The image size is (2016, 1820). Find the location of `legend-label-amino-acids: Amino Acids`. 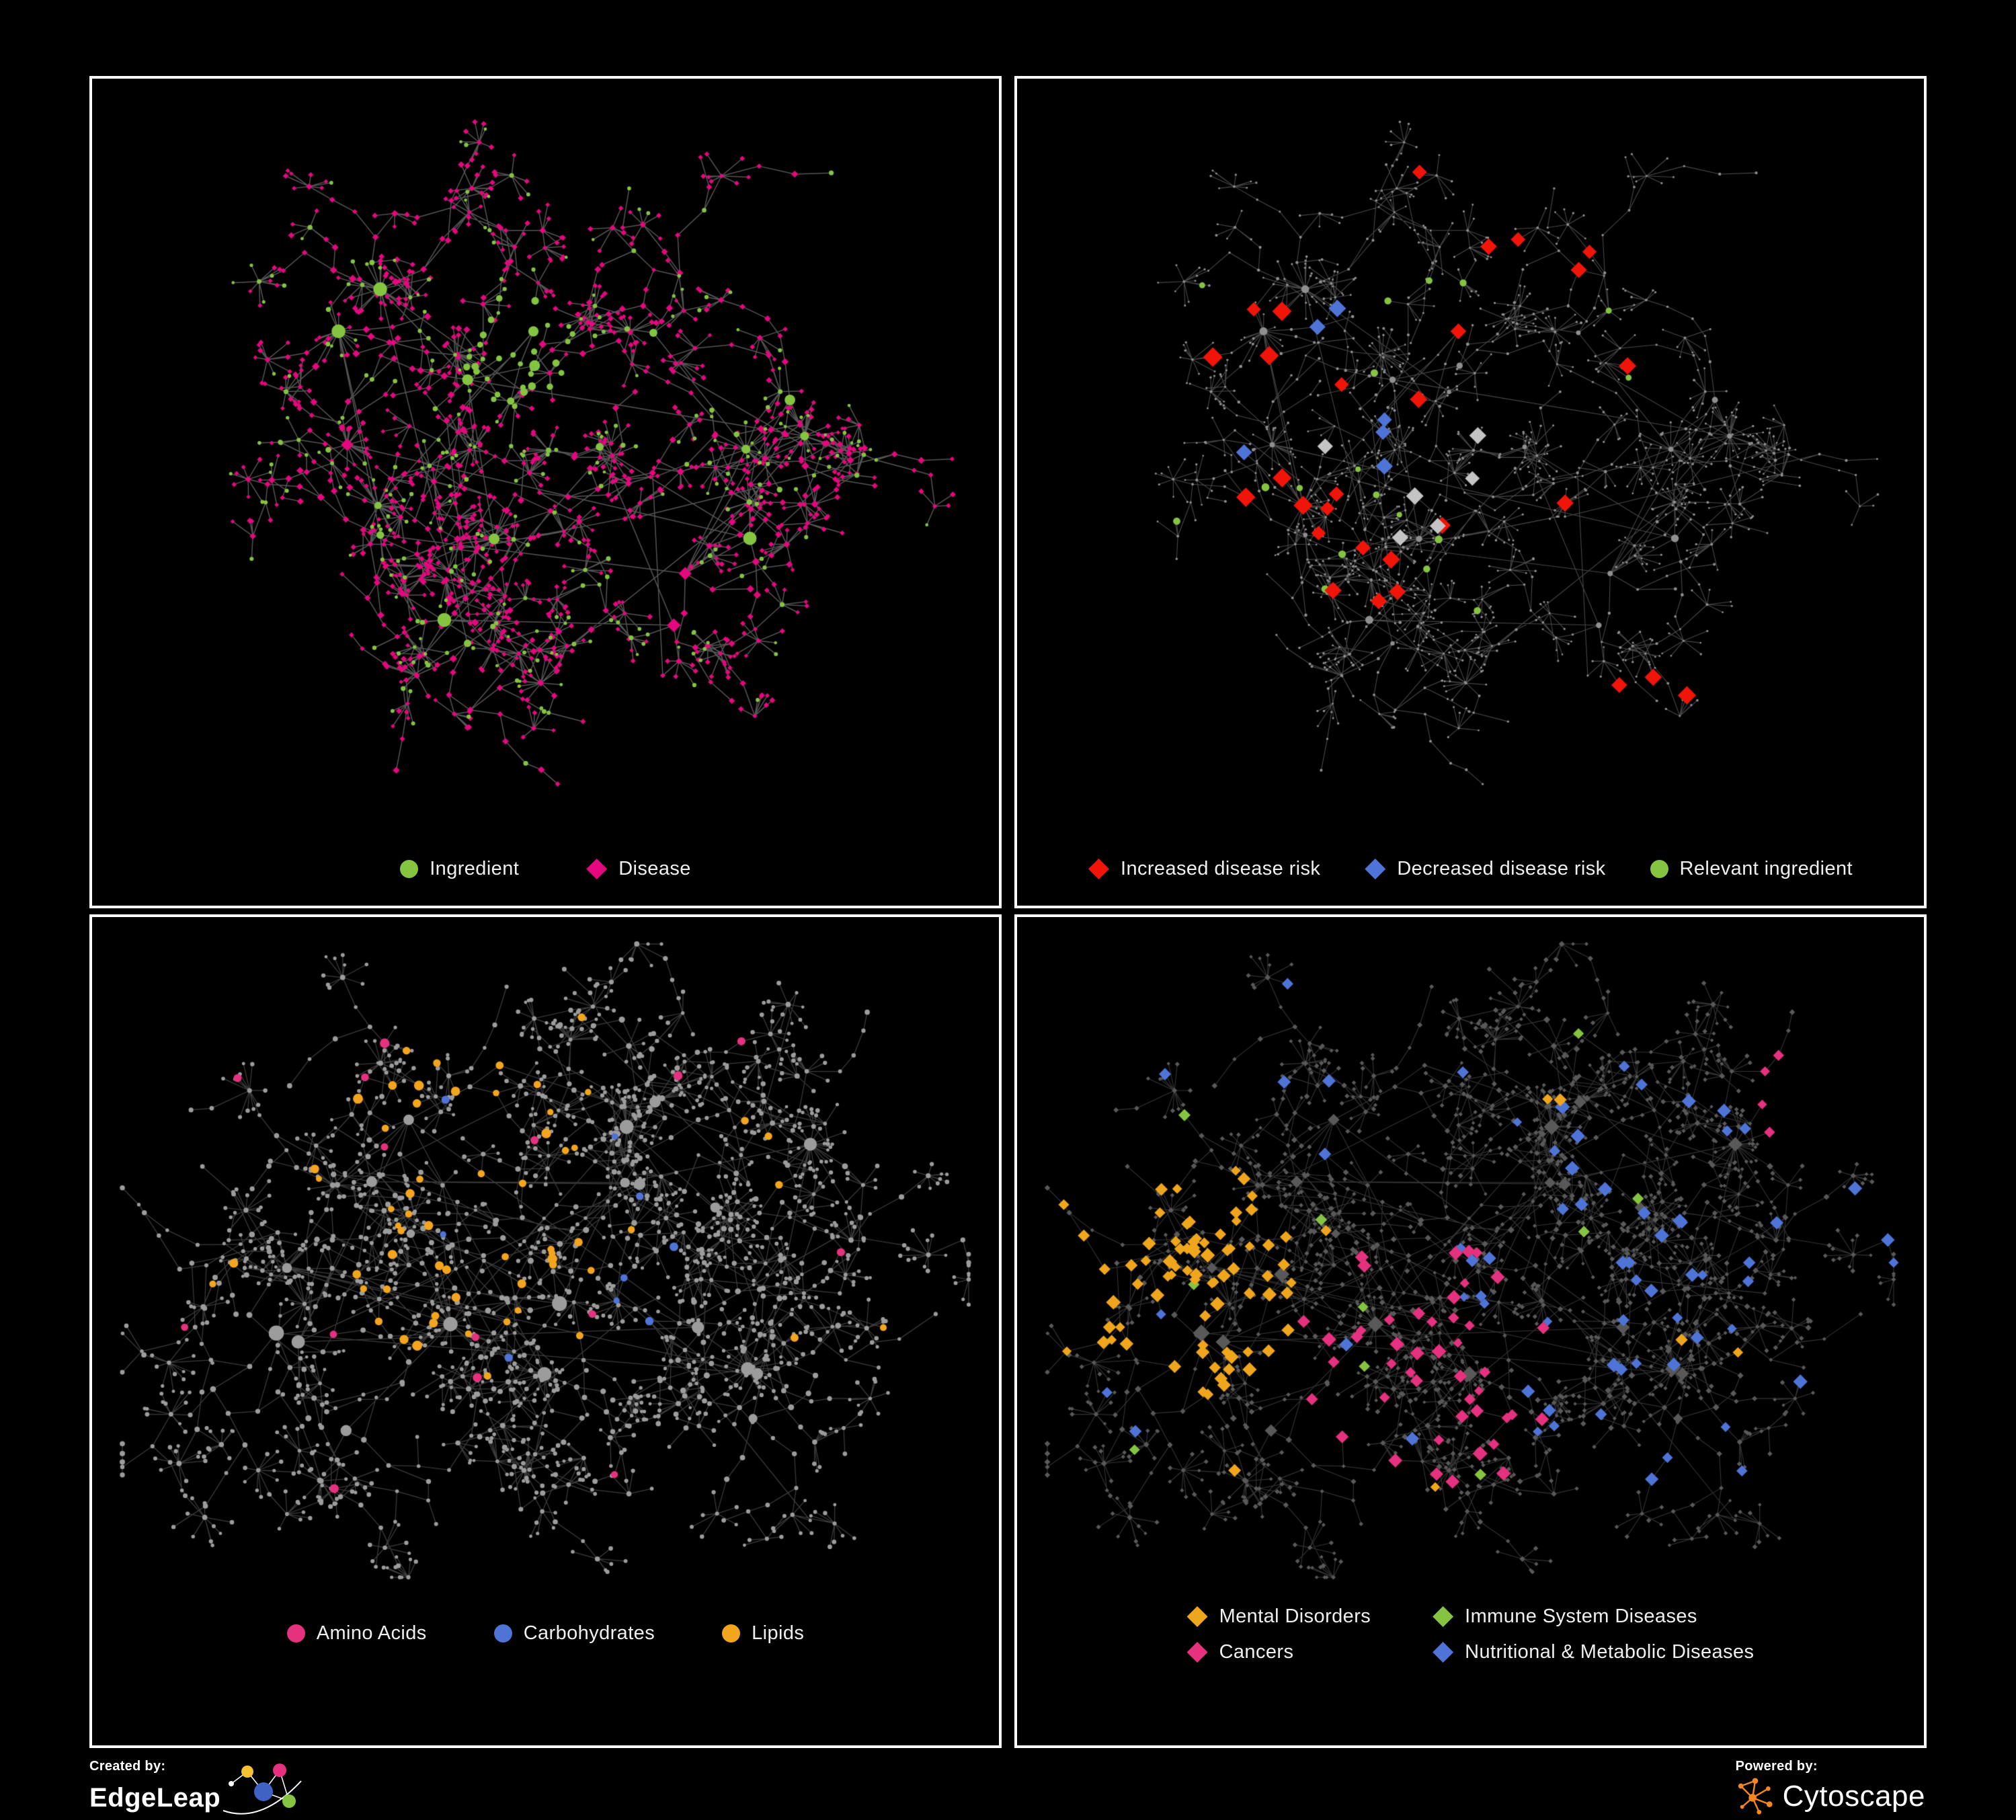

legend-label-amino-acids: Amino Acids is located at coordinates (371, 1633).